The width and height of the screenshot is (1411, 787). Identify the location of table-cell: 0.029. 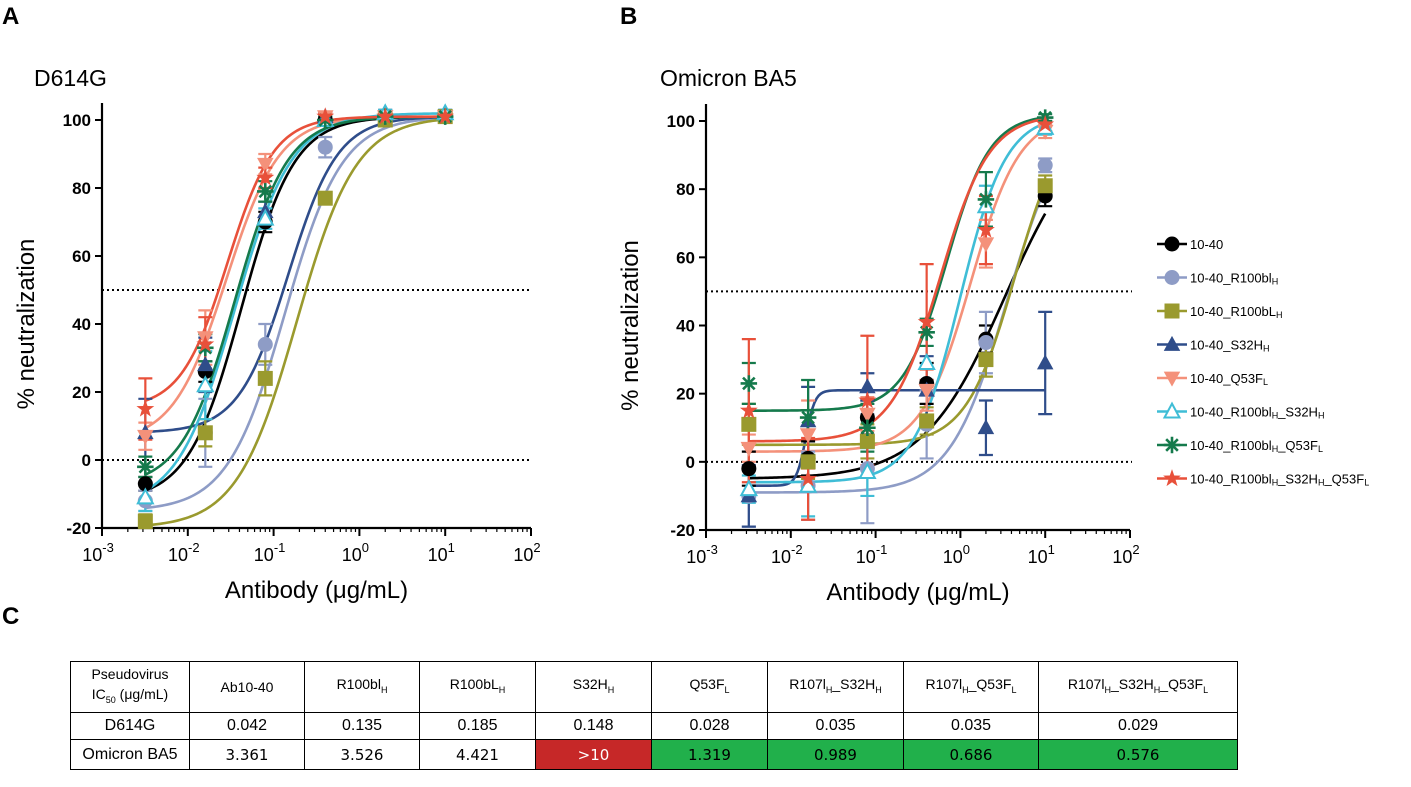
(1138, 726).